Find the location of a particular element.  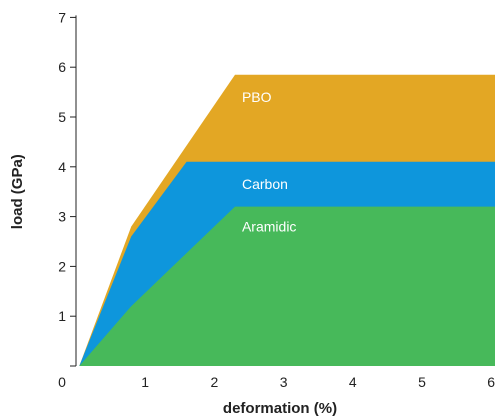

x-axis-title: deformation (%) is located at coordinates (280, 408).